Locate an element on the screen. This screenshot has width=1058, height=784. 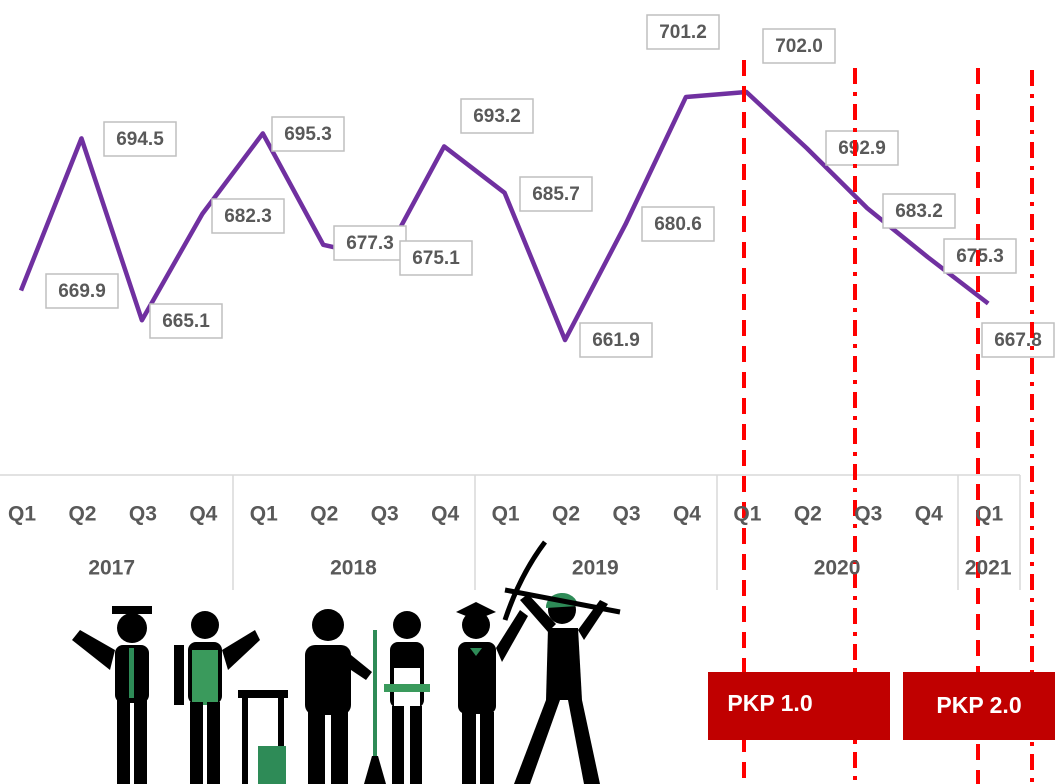
data-label: 685.7 is located at coordinates (556, 194).